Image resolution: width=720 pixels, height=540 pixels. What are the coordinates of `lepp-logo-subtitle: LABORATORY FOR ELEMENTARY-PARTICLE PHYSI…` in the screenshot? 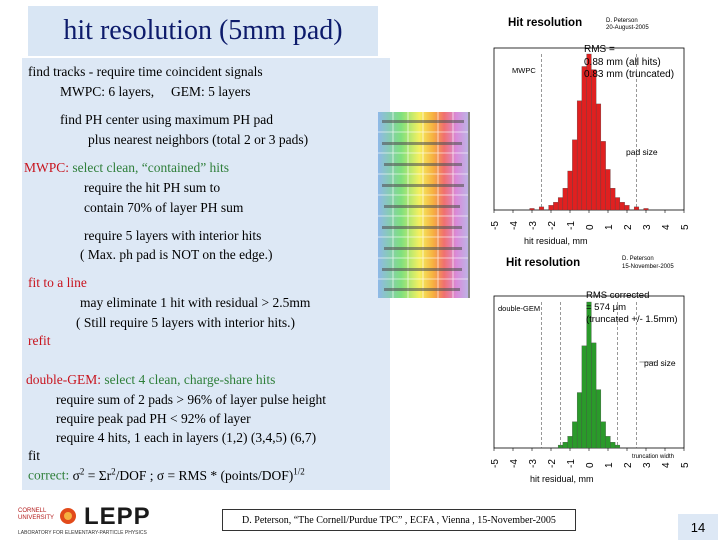 It's located at (82, 533).